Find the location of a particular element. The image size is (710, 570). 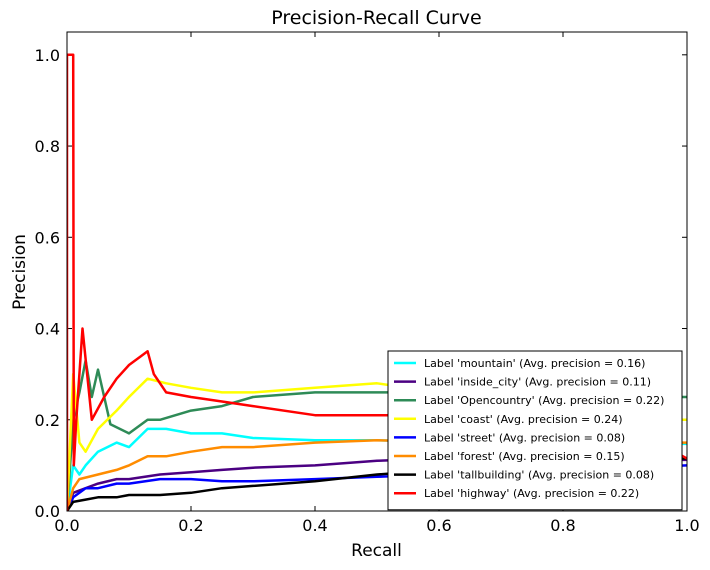

legend-entry: Label 'coast' (Avg. precision = 0.24) is located at coordinates (523, 419).